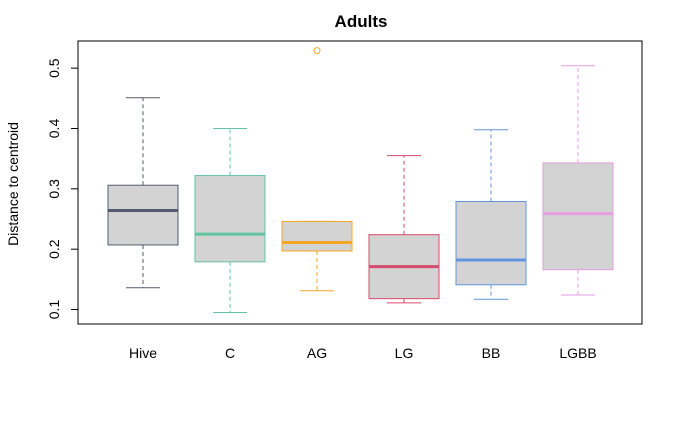 The height and width of the screenshot is (422, 684). I want to click on y-axis: 0.1 0.2 0.3 0.4 0.5, so click(62, 188).